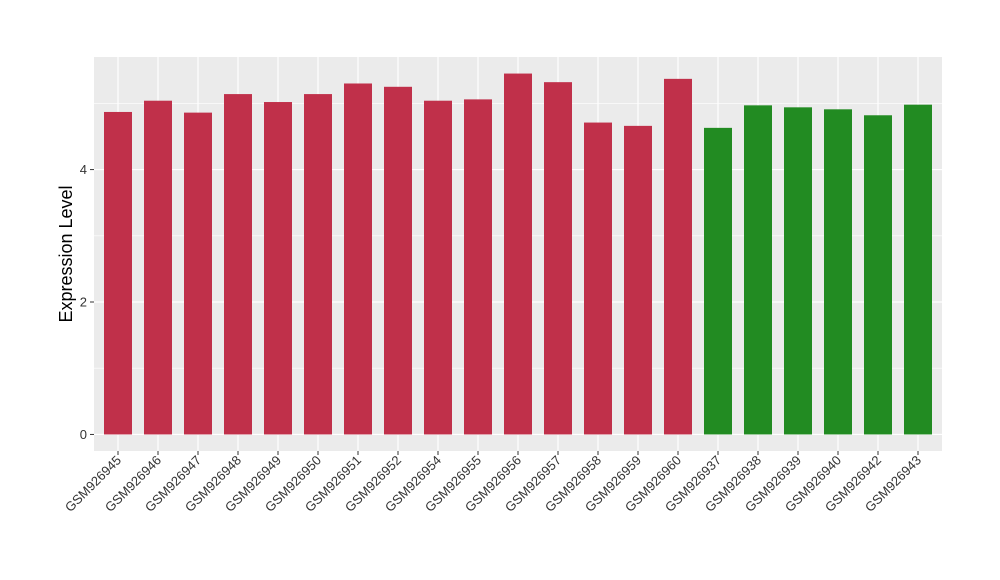 Image resolution: width=1000 pixels, height=580 pixels. Describe the element at coordinates (83, 302) in the screenshot. I see `y-tick-label: 2` at that location.